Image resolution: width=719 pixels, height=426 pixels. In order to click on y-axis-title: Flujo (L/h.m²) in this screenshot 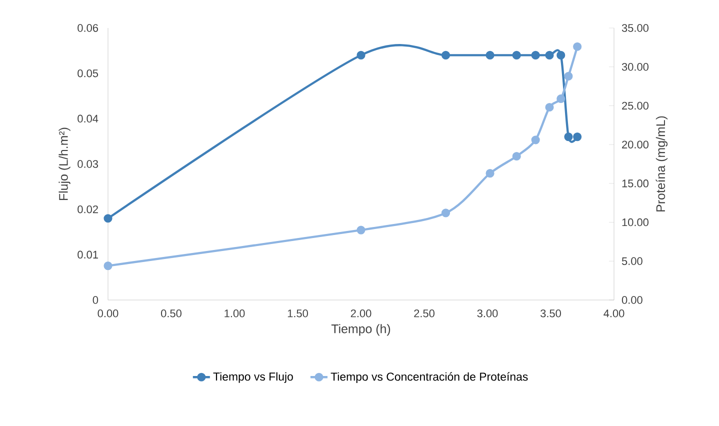, I will do `click(64, 164)`.